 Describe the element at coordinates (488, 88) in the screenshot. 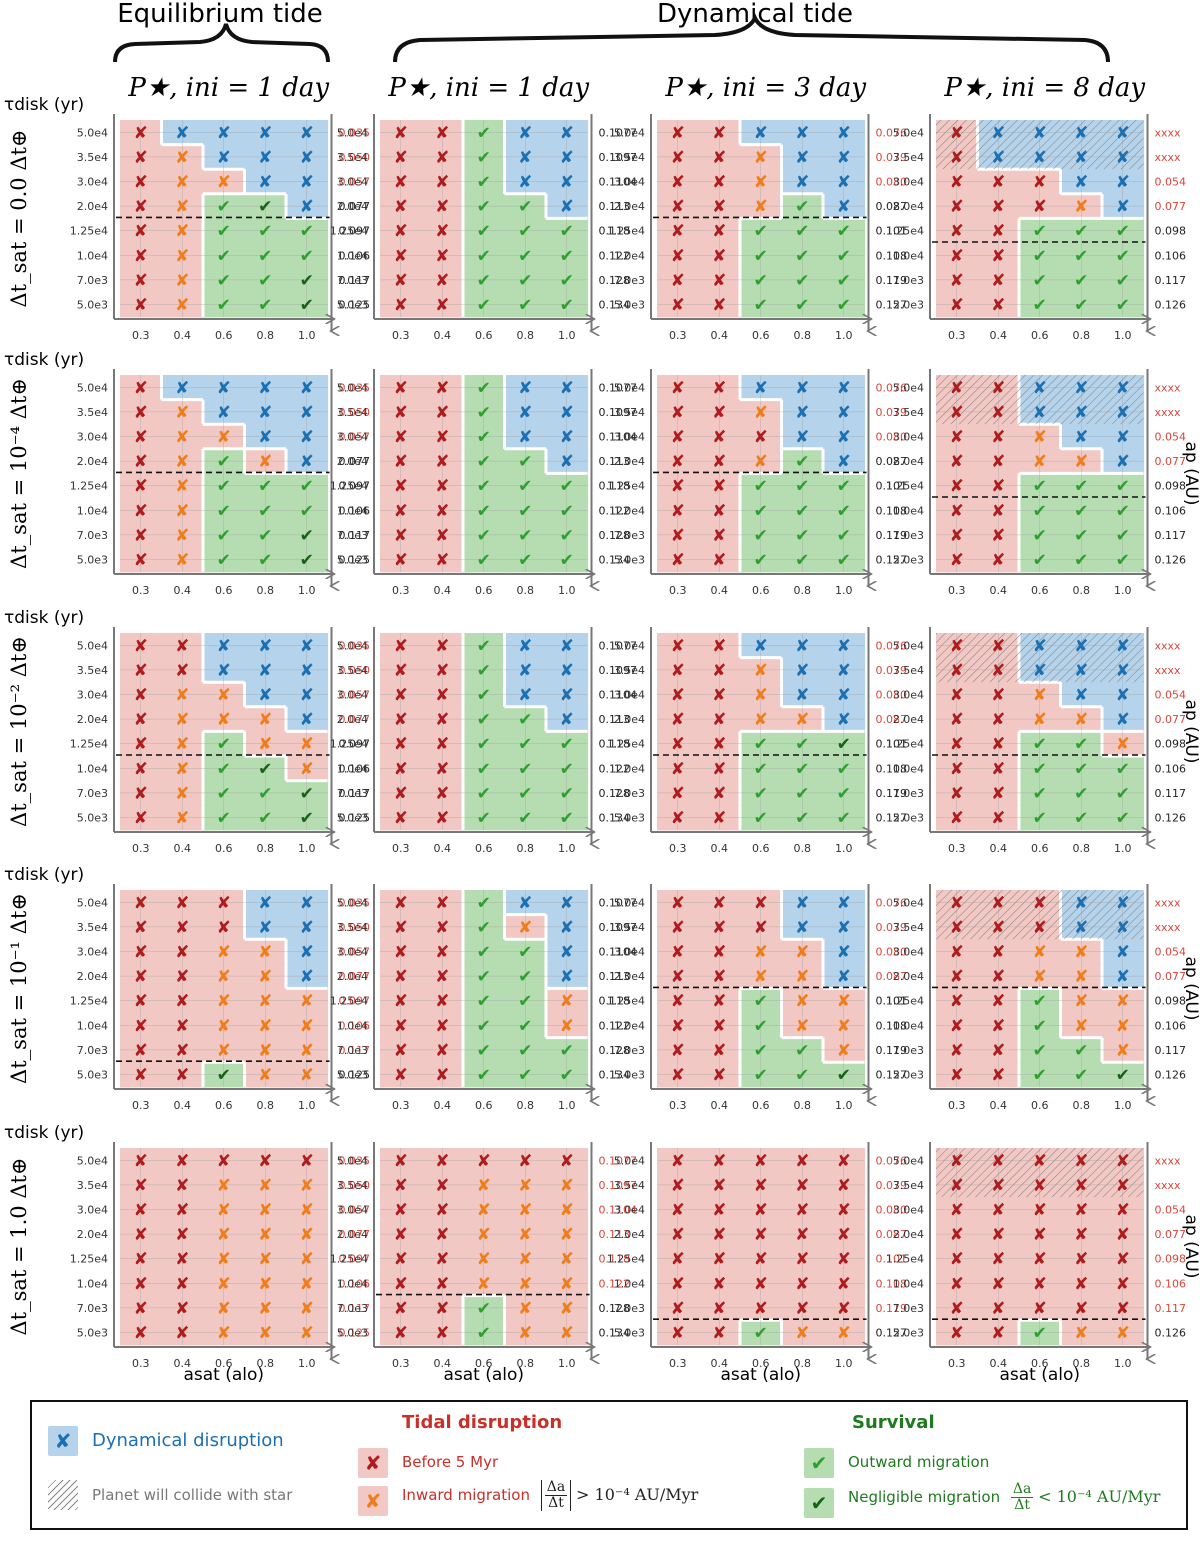

I see `panel-column-title: P★, ini = 1 day` at that location.